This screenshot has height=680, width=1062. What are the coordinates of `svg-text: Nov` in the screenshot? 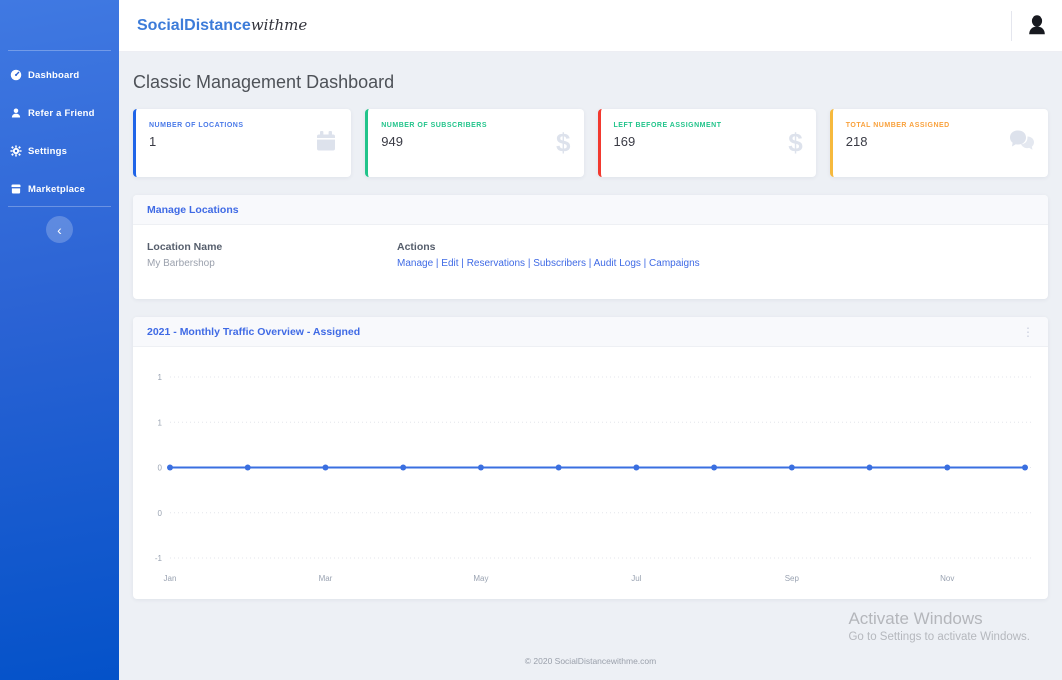 It's located at (947, 578).